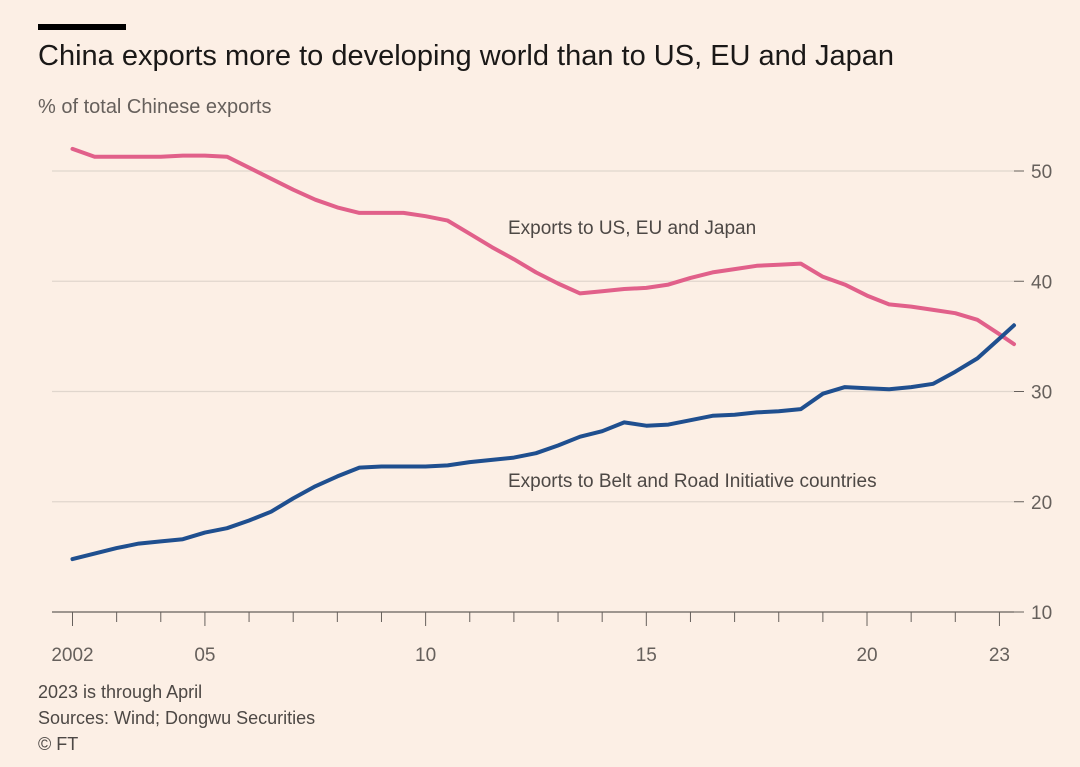 This screenshot has height=767, width=1080. I want to click on chart-subtitle: % of total Chinese exports, so click(155, 107).